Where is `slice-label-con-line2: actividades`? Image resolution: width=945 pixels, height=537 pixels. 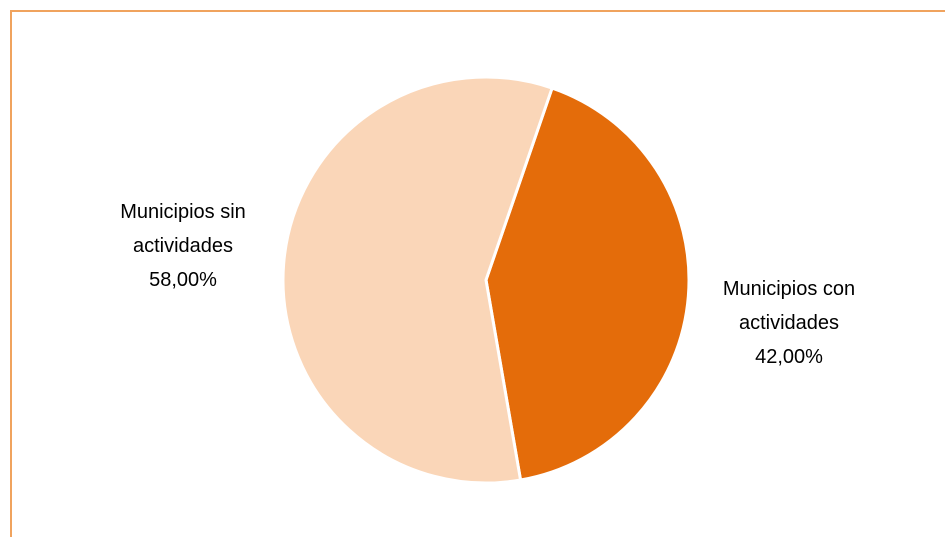 slice-label-con-line2: actividades is located at coordinates (789, 323).